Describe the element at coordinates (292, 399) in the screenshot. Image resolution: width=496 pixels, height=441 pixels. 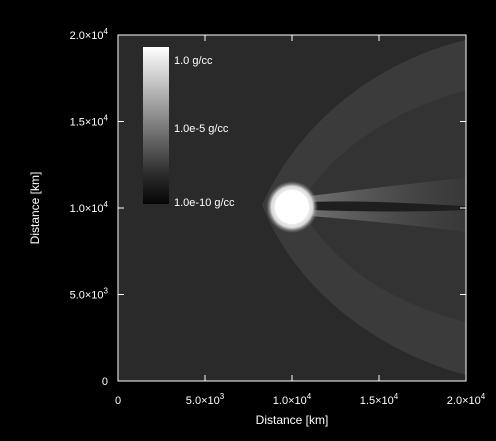
I see `x-tick-label: 1.0×10⁴` at that location.